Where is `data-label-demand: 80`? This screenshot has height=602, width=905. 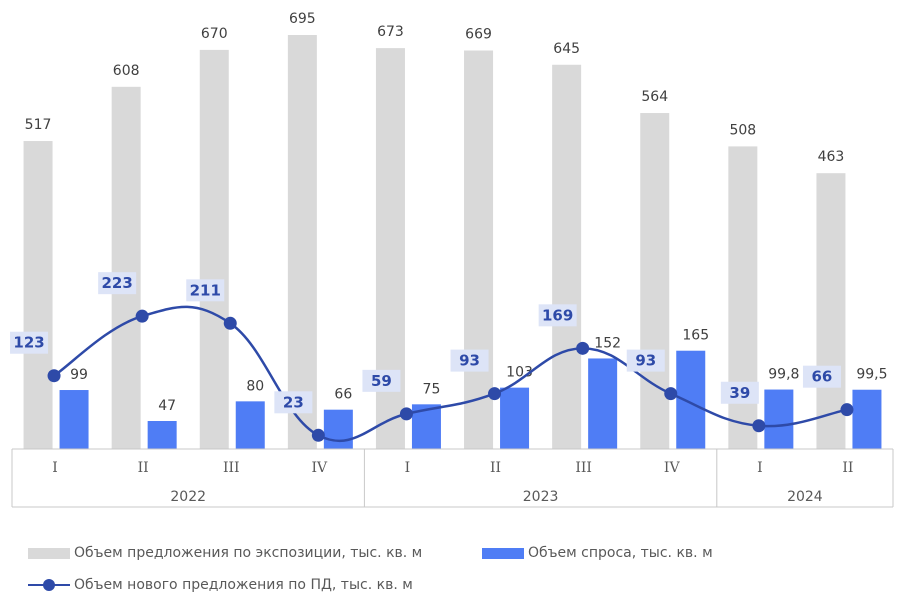 data-label-demand: 80 is located at coordinates (255, 386).